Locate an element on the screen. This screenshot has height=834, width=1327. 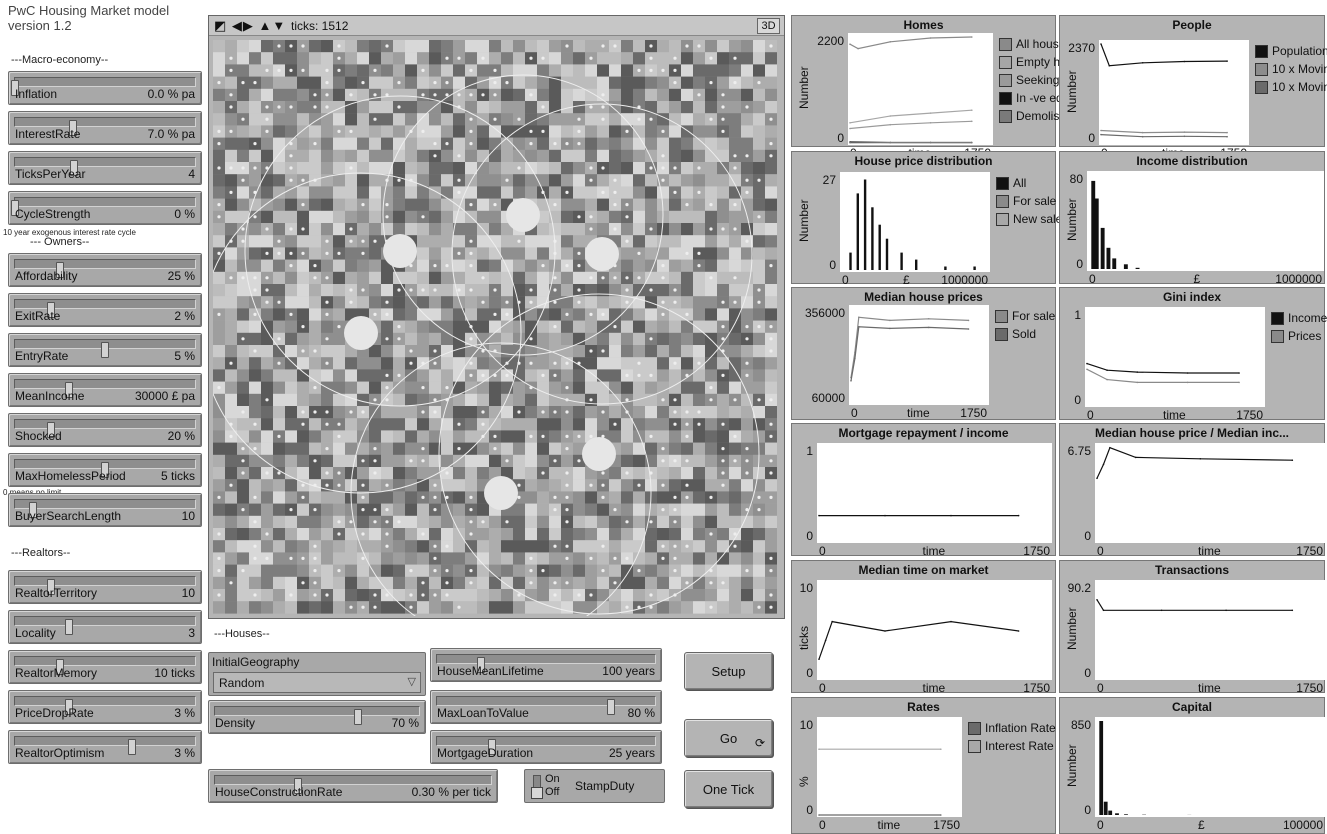
chooser-selected: Random is located at coordinates (242, 683).